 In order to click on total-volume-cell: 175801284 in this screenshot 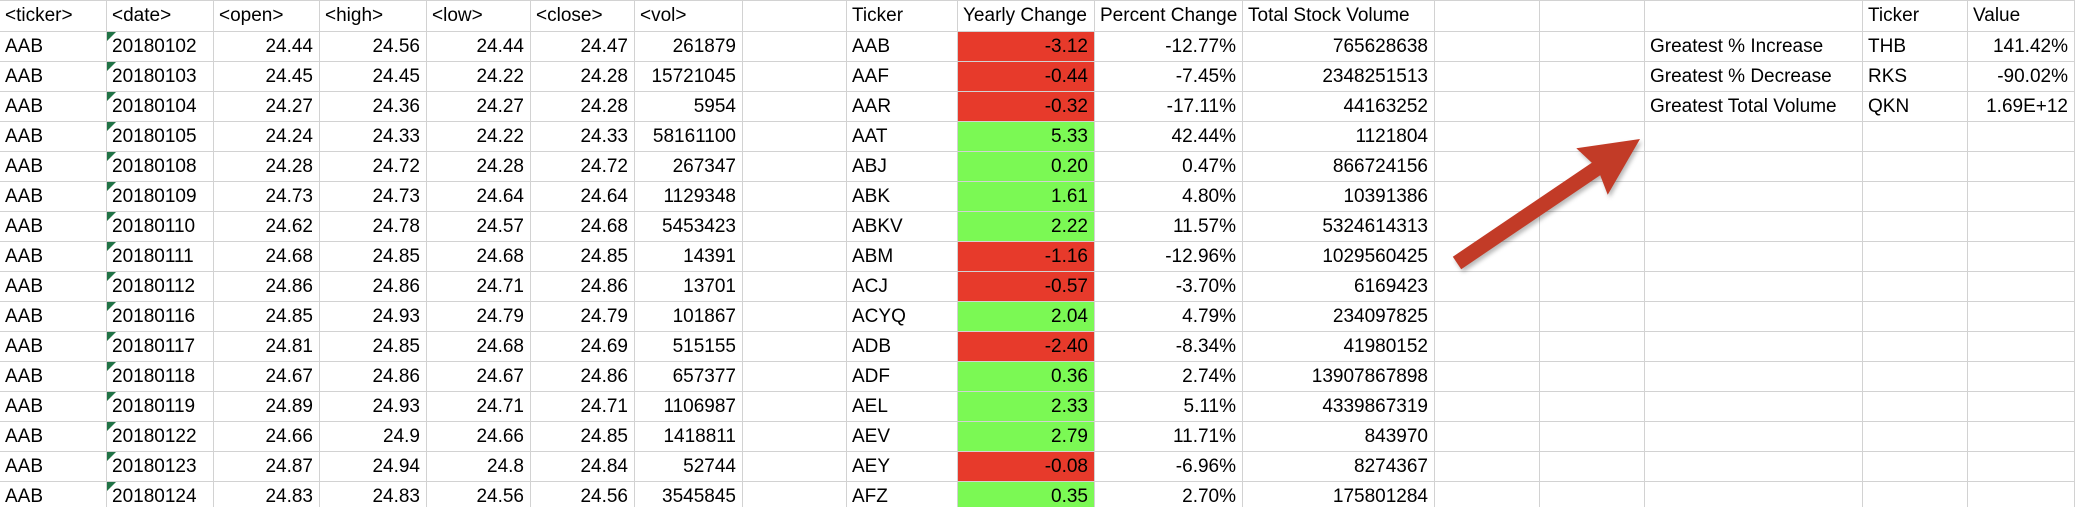, I will do `click(1339, 494)`.